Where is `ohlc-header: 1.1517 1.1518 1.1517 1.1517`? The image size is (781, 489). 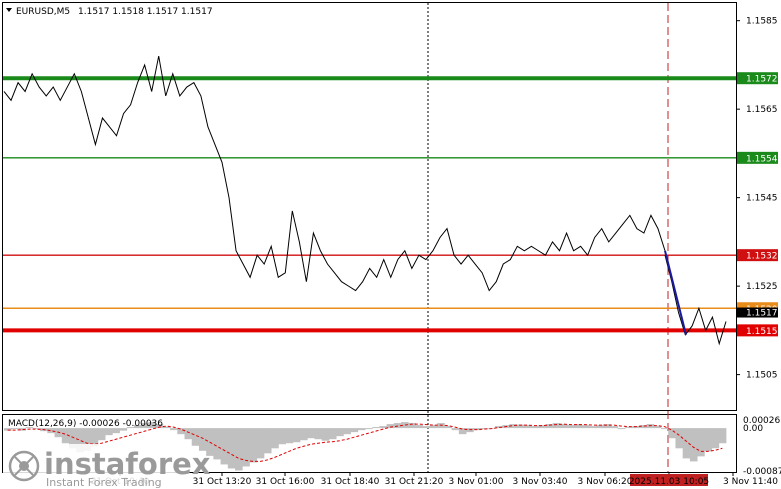 ohlc-header: 1.1517 1.1518 1.1517 1.1517 is located at coordinates (145, 12).